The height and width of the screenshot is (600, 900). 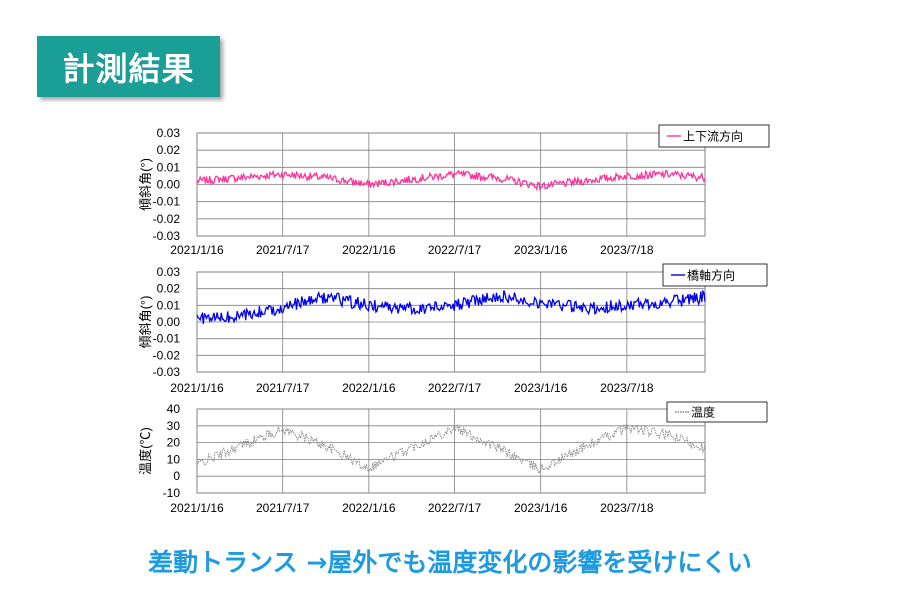 What do you see at coordinates (172, 493) in the screenshot?
I see `y-tick-label: -10` at bounding box center [172, 493].